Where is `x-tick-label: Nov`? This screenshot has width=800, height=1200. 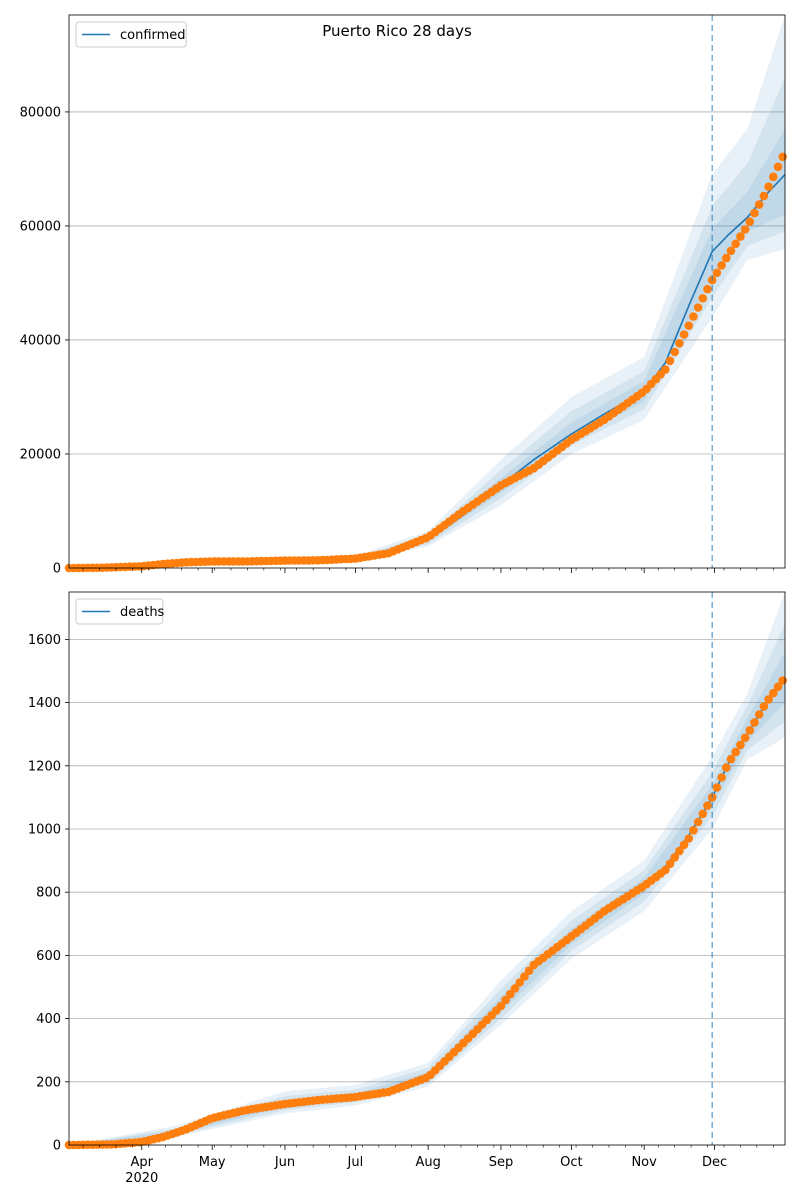 x-tick-label: Nov is located at coordinates (644, 1162).